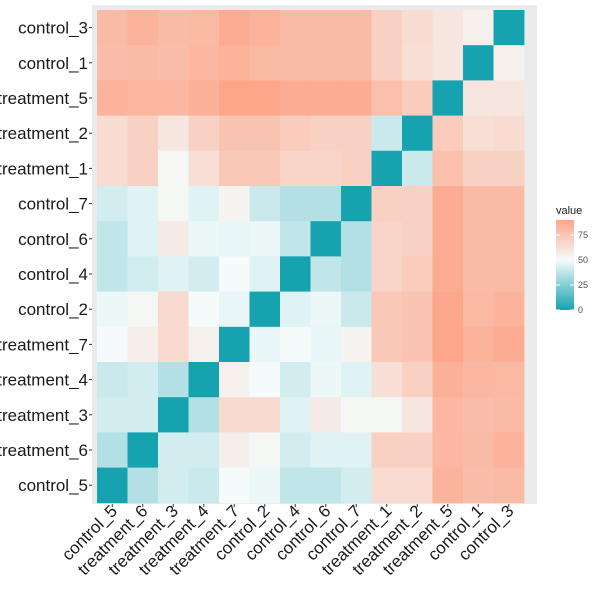 Image resolution: width=600 pixels, height=600 pixels. Describe the element at coordinates (53, 239) in the screenshot. I see `y-tick-label: control_6` at that location.